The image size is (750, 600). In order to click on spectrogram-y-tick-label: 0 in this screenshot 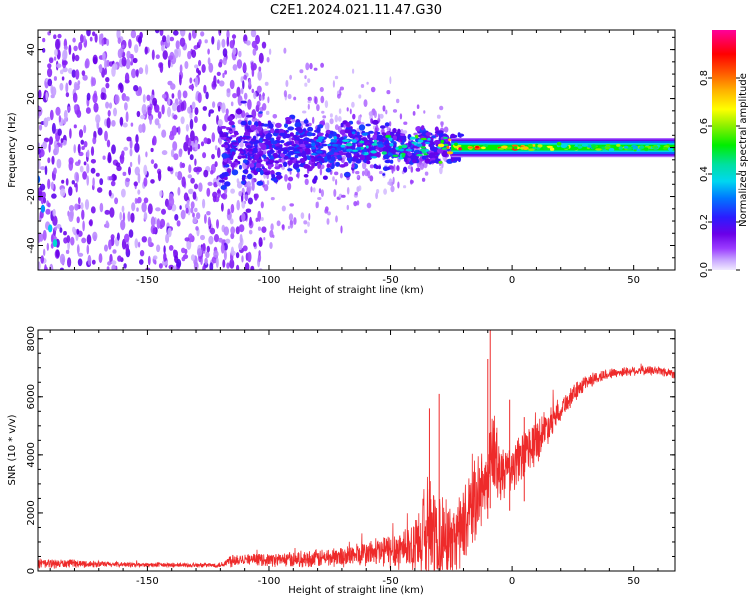, I will do `click(31, 147)`.